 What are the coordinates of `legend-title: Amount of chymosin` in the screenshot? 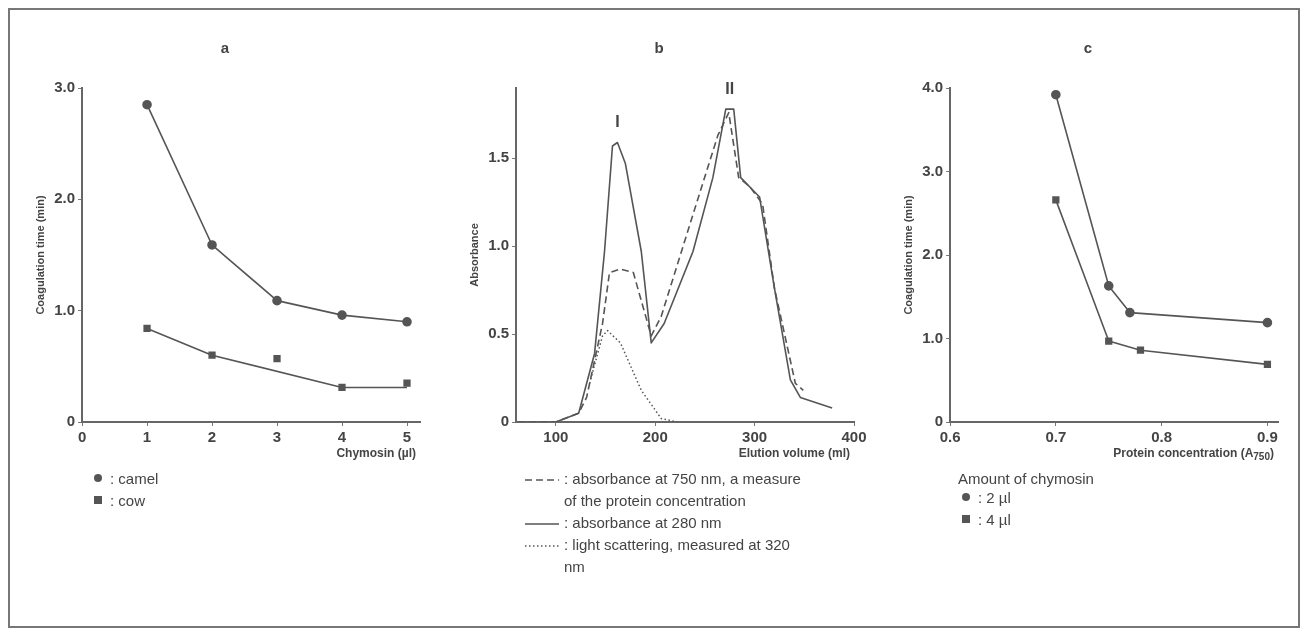 It's located at (1026, 479).